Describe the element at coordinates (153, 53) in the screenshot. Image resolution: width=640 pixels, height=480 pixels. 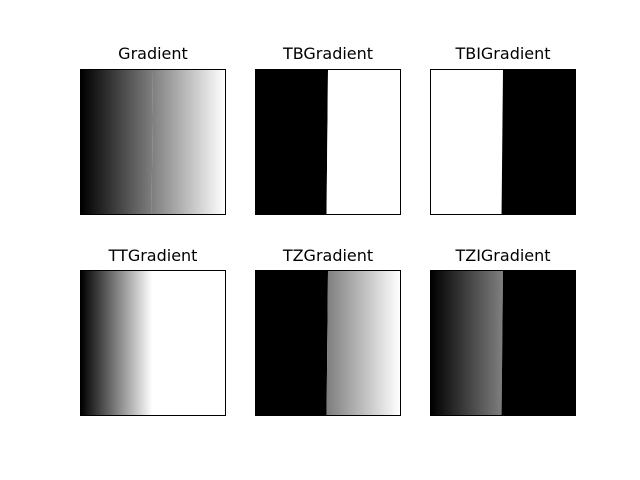
I see `panel-title-gradient: Gradient` at that location.